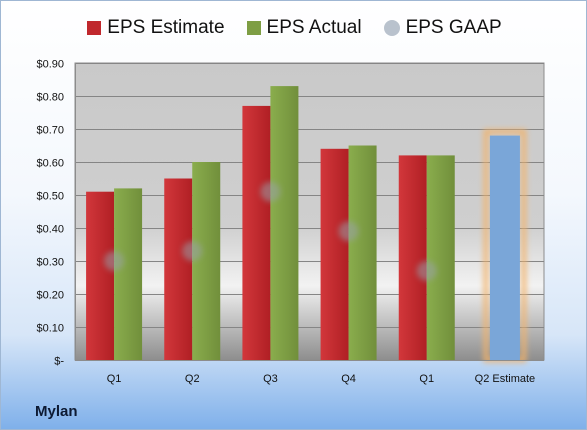  I want to click on legend-swatch-eps-estimate, so click(94, 28).